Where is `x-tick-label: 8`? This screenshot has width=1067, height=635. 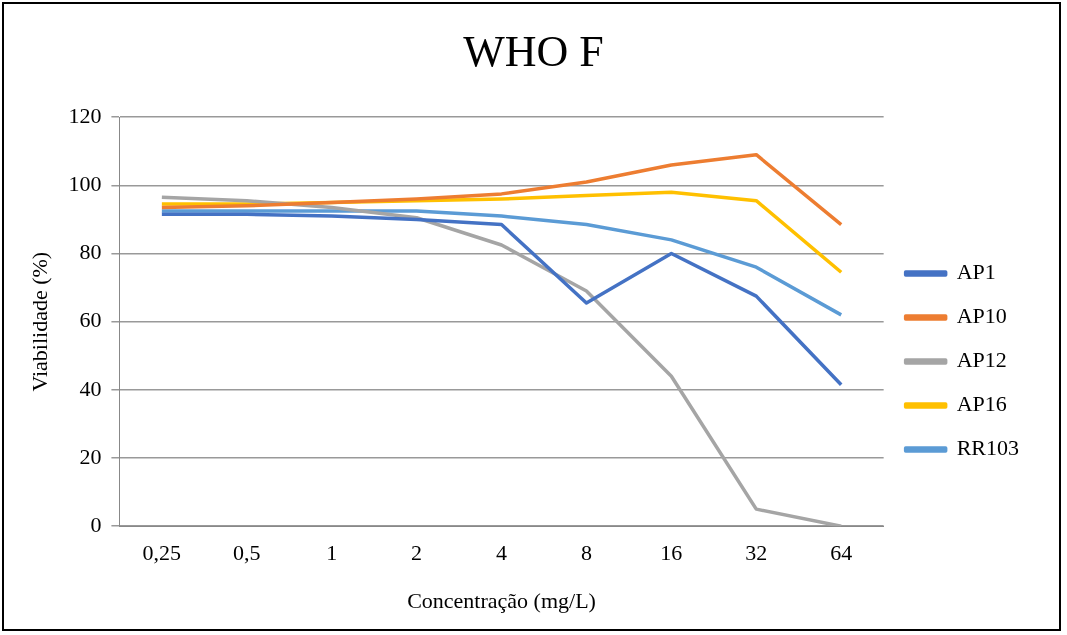
x-tick-label: 8 is located at coordinates (586, 553).